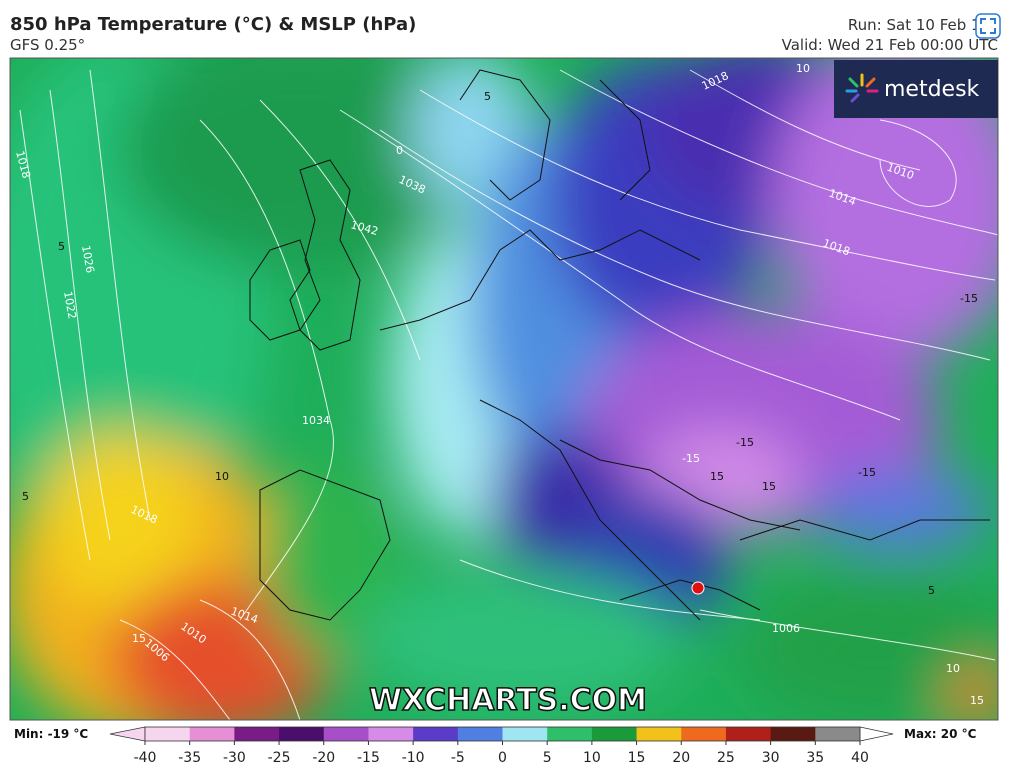 The width and height of the screenshot is (1018, 772). Describe the element at coordinates (502, 758) in the screenshot. I see `colorbar-tick-label: 0` at that location.